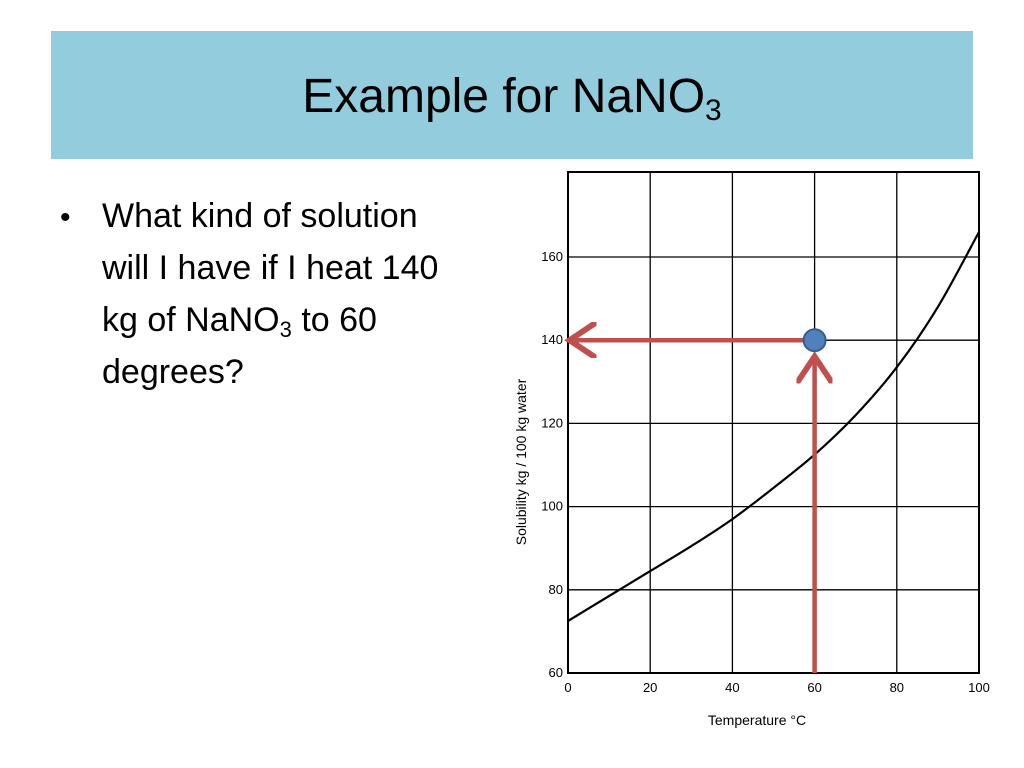 The height and width of the screenshot is (768, 1024). Describe the element at coordinates (552, 339) in the screenshot. I see `y-tick-label: 140` at that location.